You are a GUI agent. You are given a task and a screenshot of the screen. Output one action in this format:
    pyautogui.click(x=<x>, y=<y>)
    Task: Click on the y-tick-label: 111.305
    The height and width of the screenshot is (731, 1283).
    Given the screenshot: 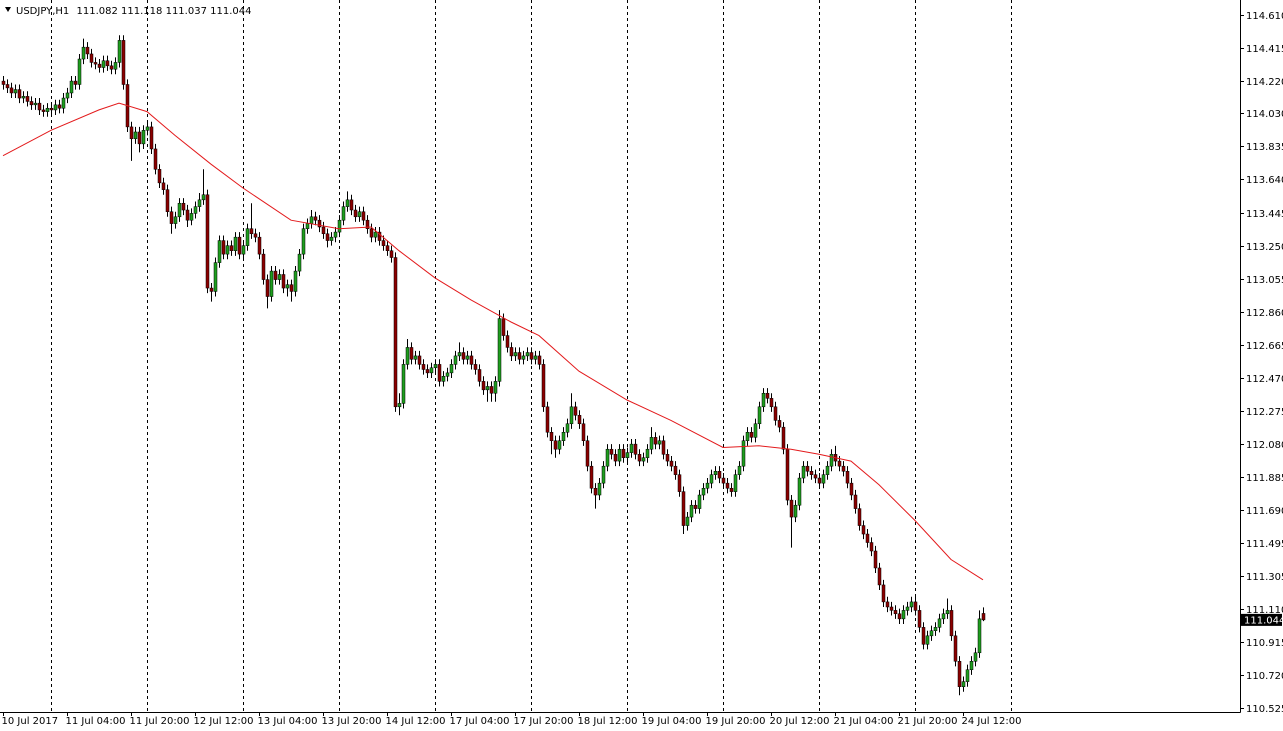 What is the action you would take?
    pyautogui.click(x=1264, y=577)
    